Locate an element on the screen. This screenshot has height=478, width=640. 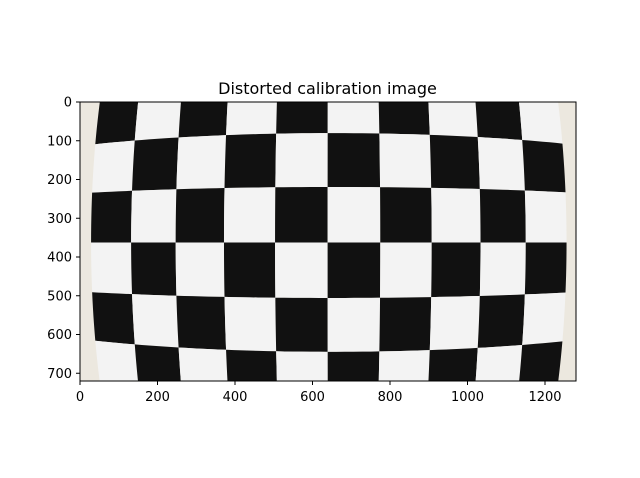
x-tick-label: 800 is located at coordinates (390, 397).